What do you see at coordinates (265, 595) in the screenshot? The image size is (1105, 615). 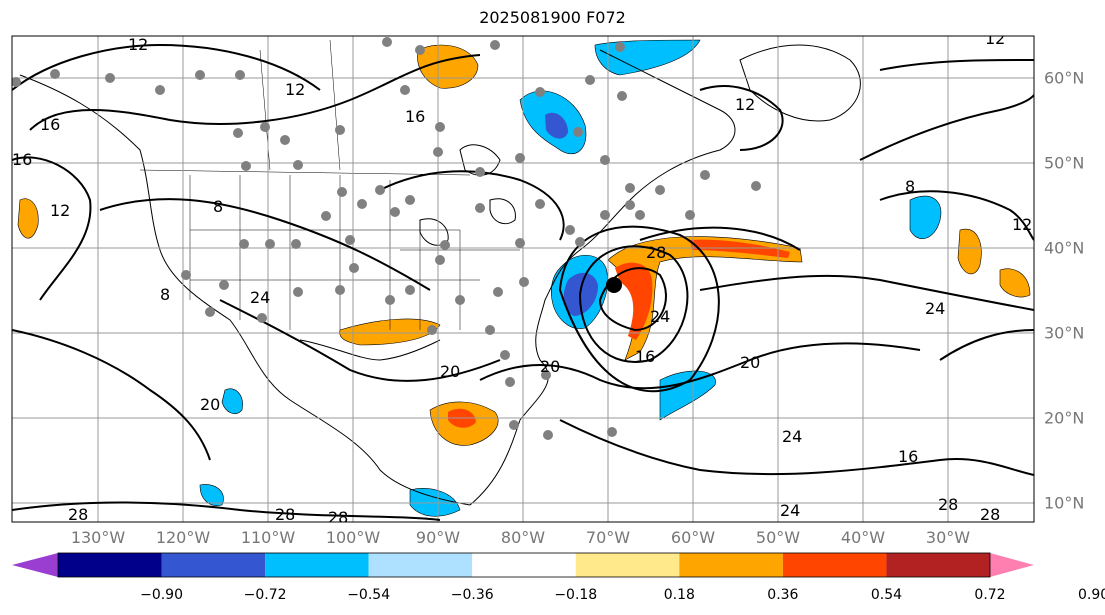 I see `colorbar-tick-label: −0.72` at bounding box center [265, 595].